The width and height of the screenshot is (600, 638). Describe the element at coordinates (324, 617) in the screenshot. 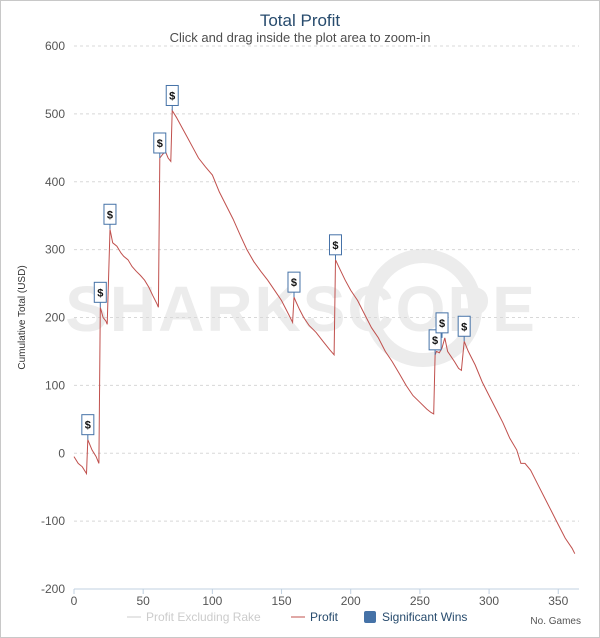

I see `legend-label: Profit` at that location.